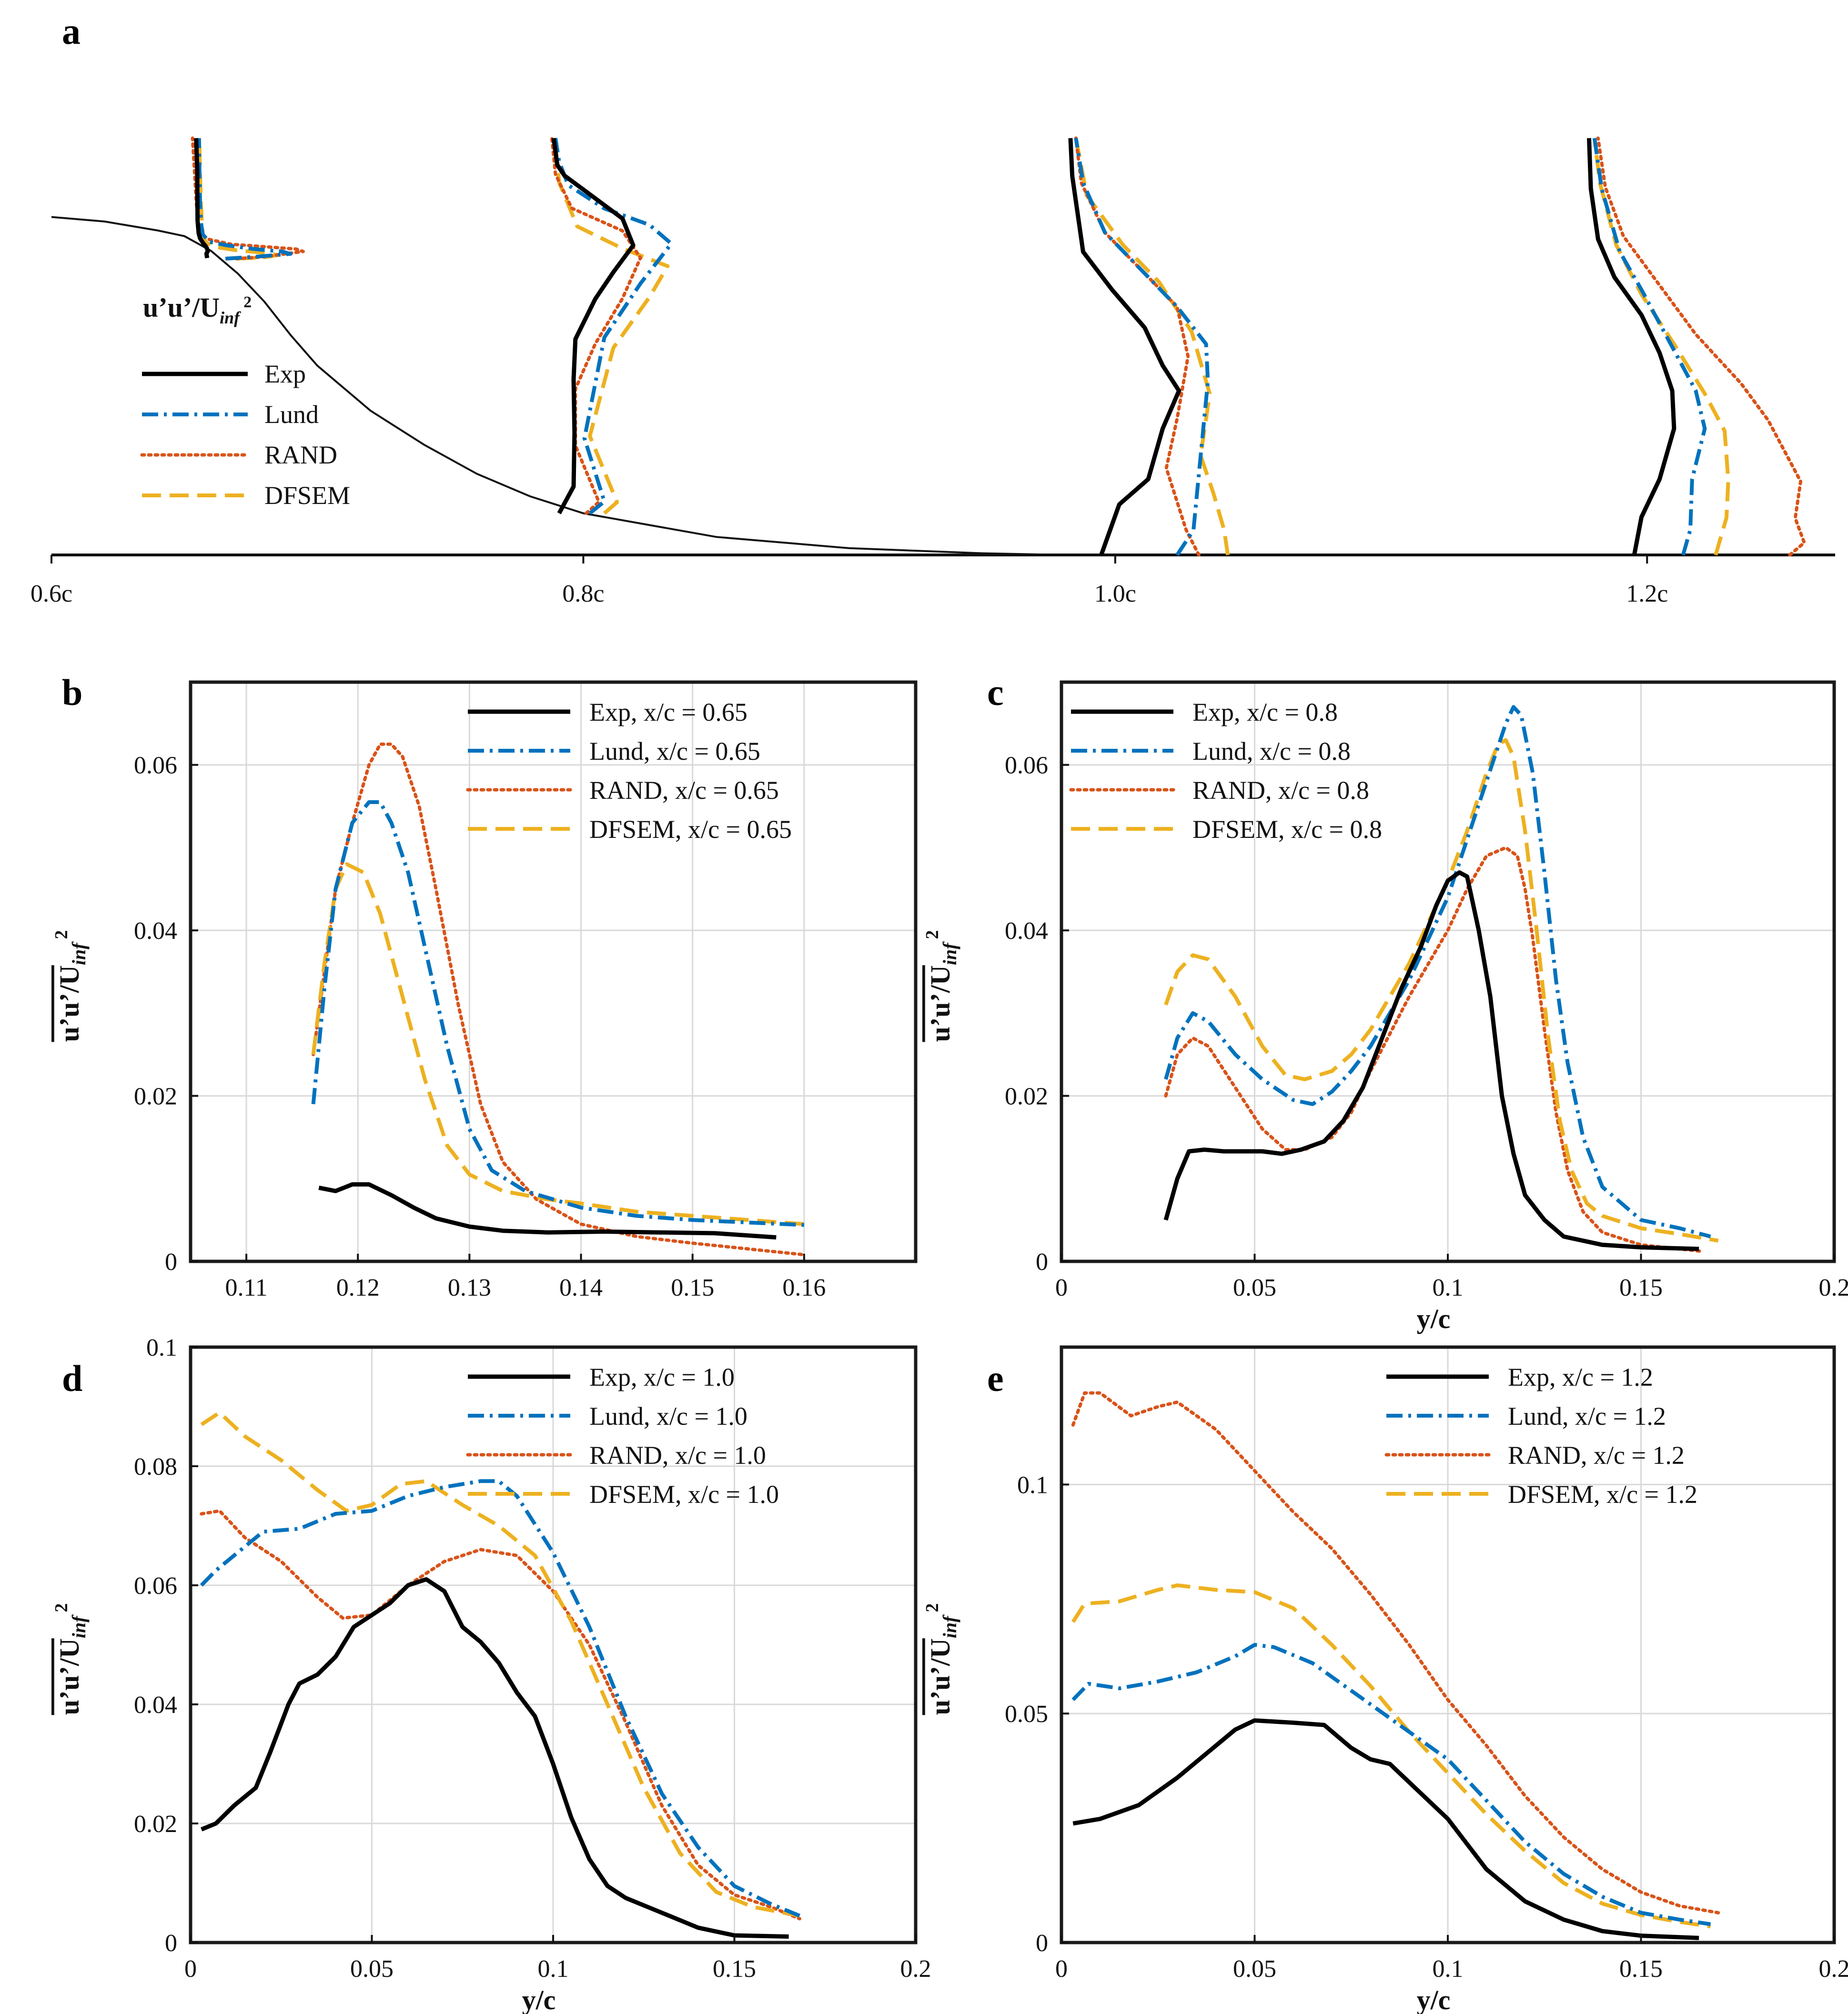 The height and width of the screenshot is (2014, 1848). I want to click on series-rand-e, so click(1395, 1652).